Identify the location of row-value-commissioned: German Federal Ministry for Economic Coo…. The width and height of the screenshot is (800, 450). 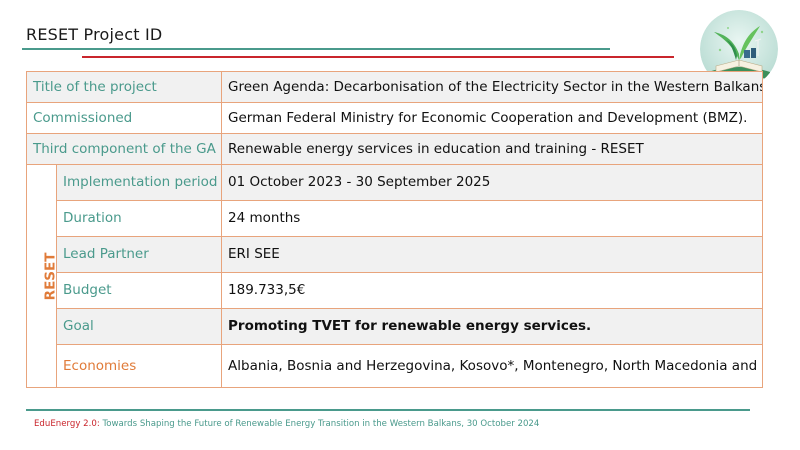
(492, 118).